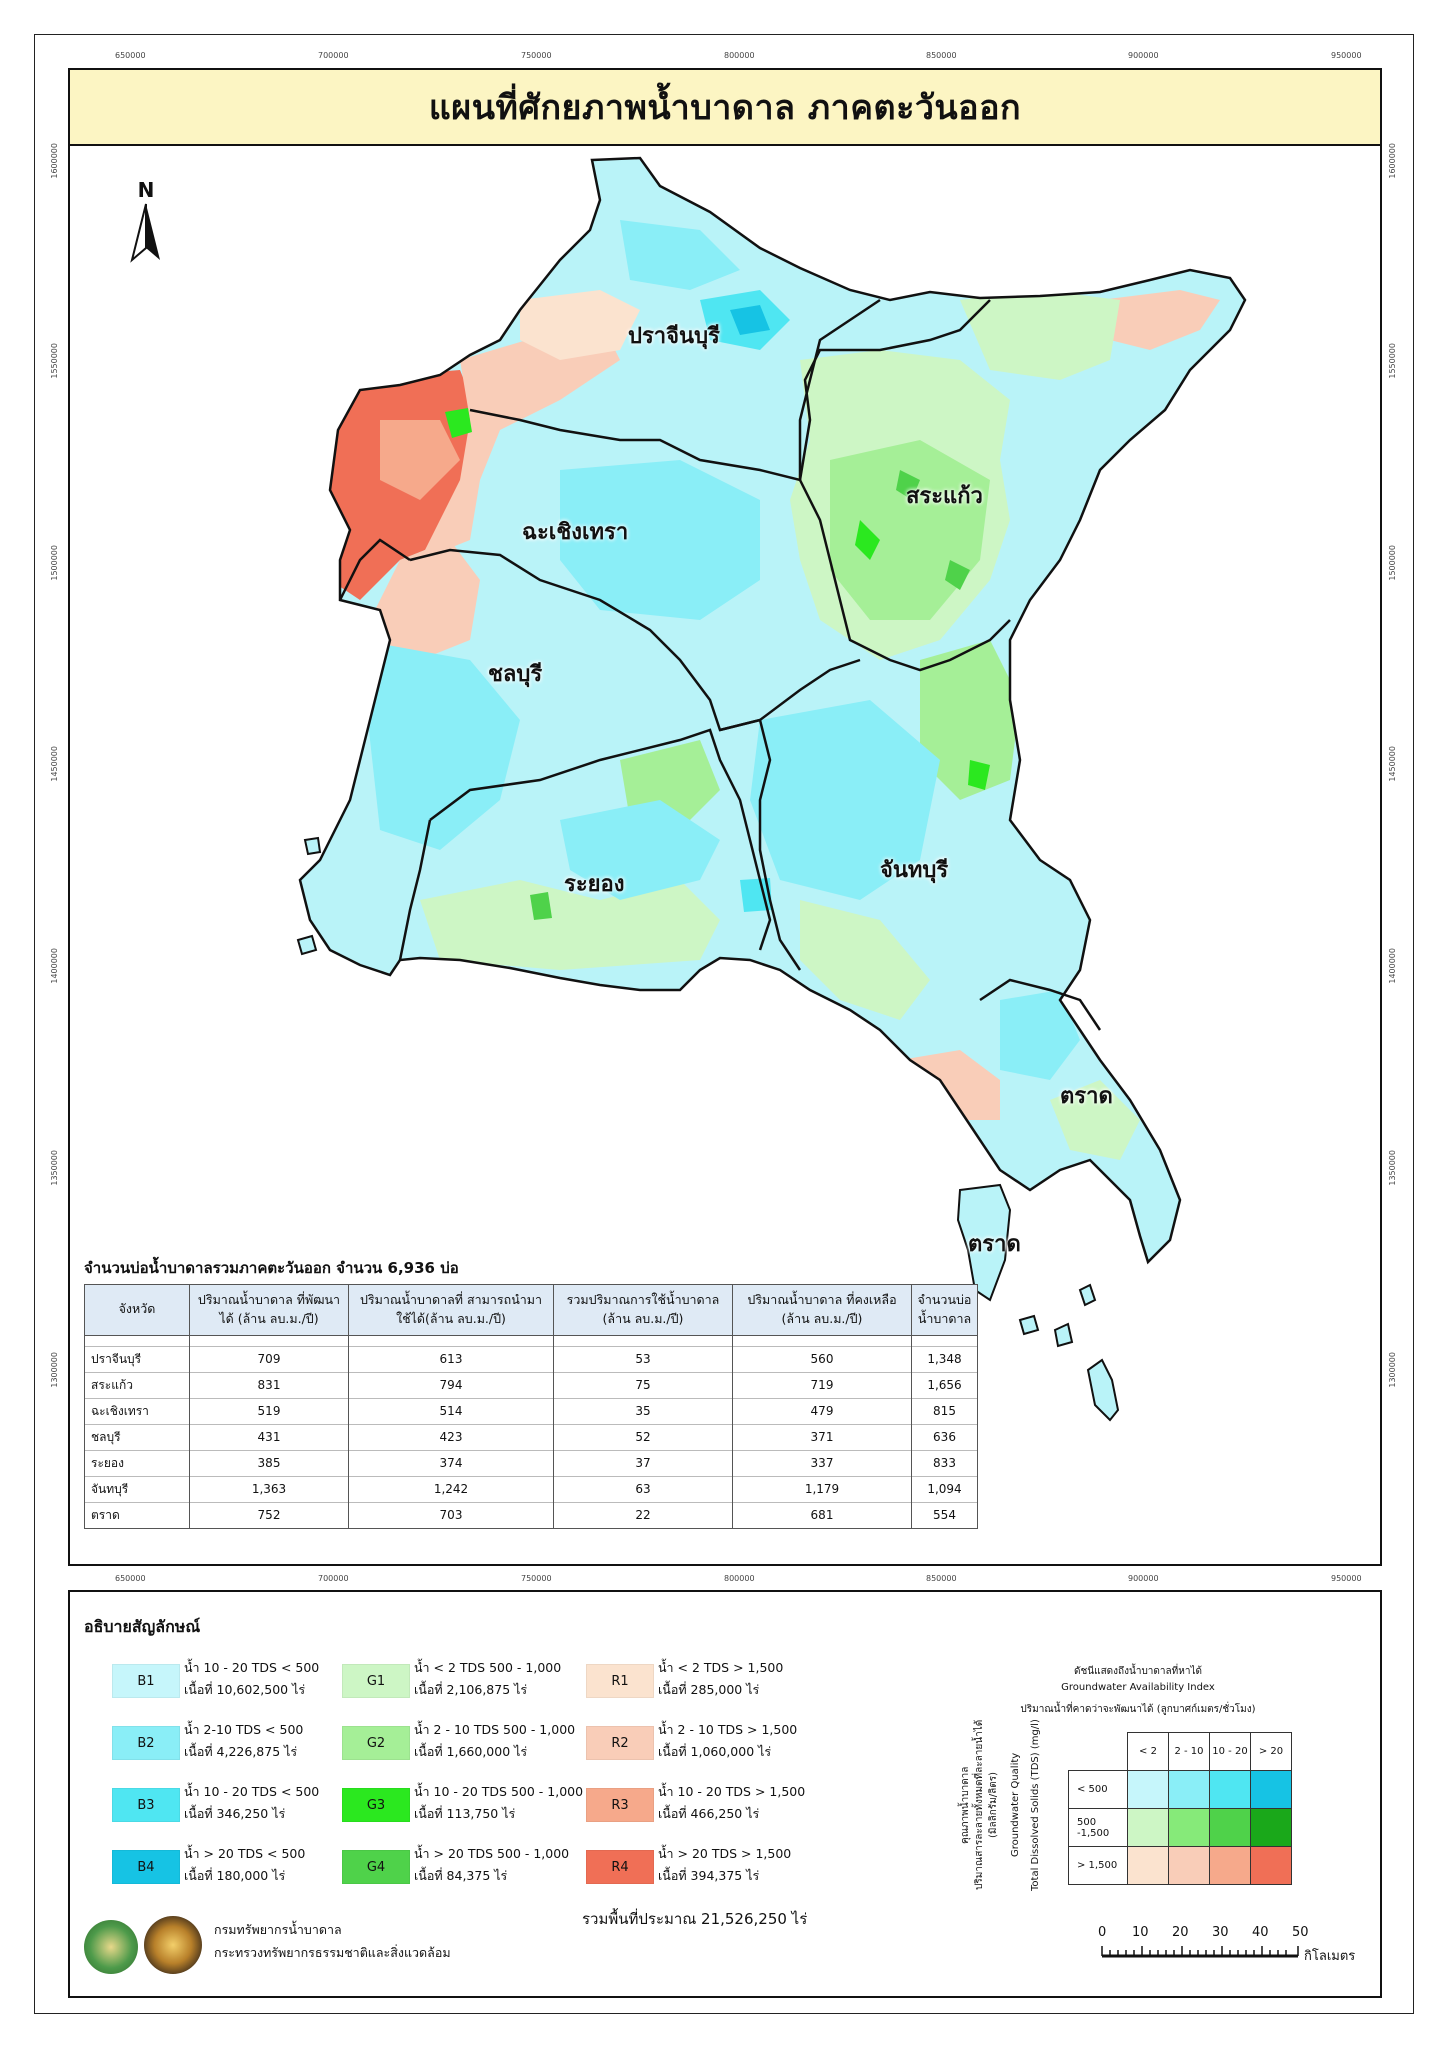  Describe the element at coordinates (1143, 55) in the screenshot. I see `x-tick: 900000` at that location.